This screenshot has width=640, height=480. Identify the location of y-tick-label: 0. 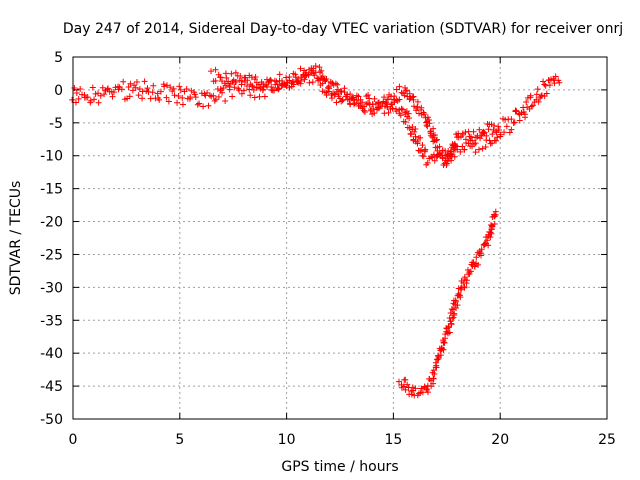
(58, 91).